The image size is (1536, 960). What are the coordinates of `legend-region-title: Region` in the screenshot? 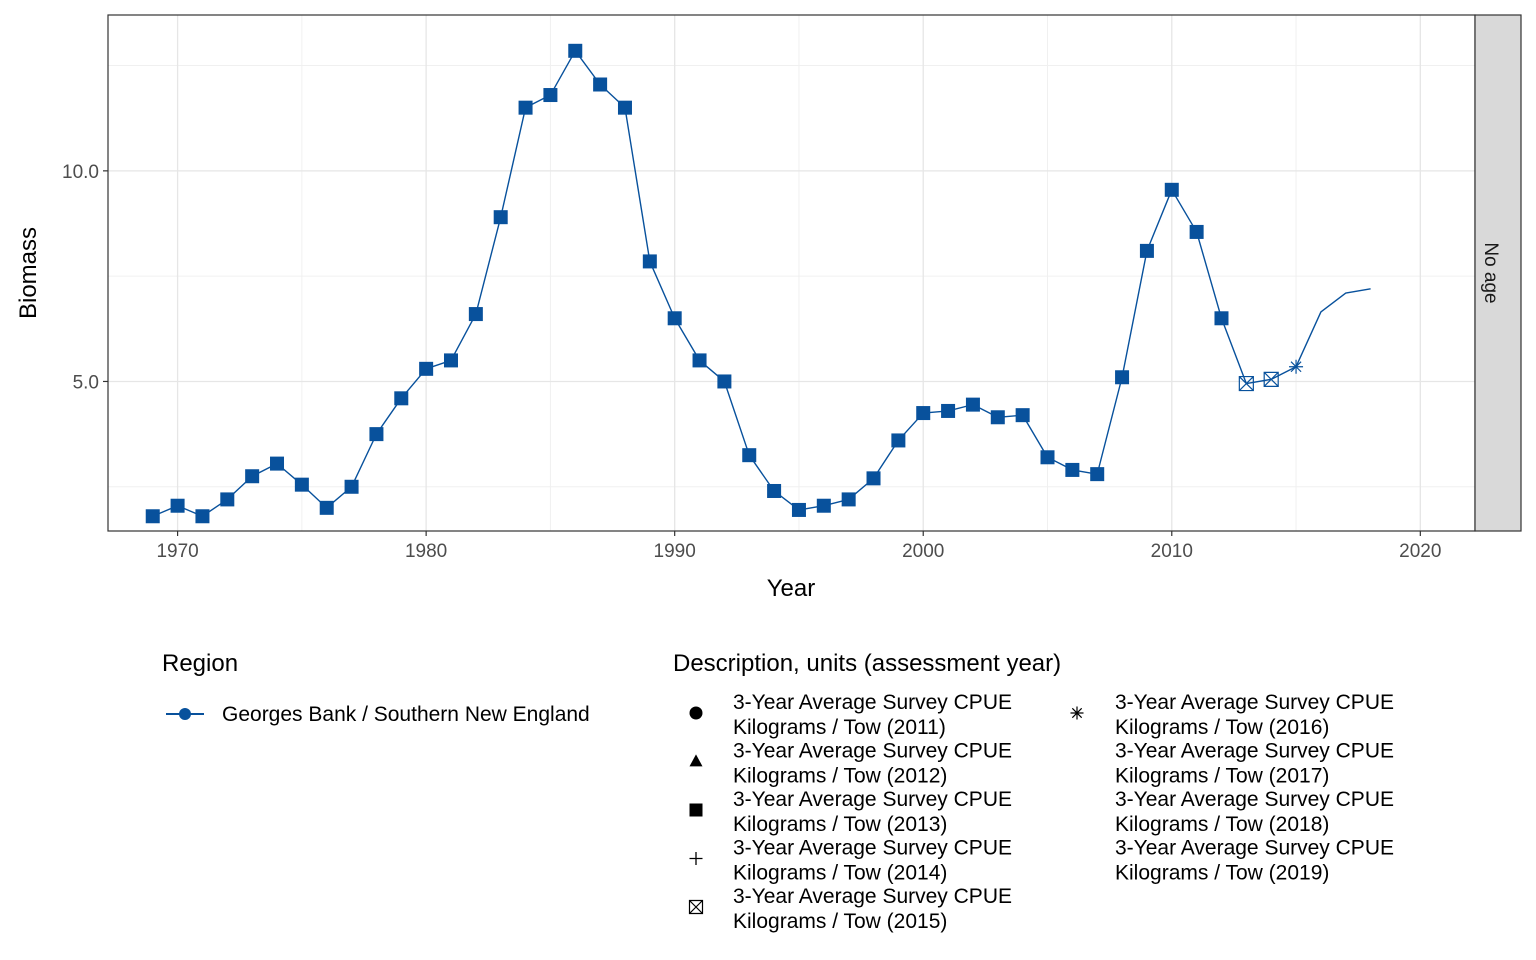 It's located at (200, 663).